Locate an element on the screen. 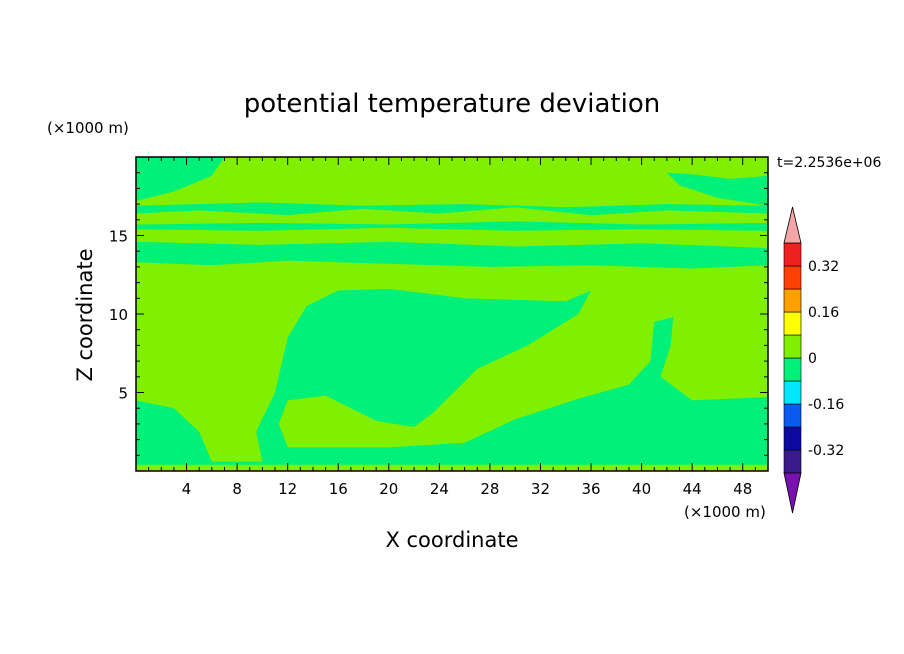 This screenshot has width=904, height=654. field-region-band-mid is located at coordinates (452, 226).